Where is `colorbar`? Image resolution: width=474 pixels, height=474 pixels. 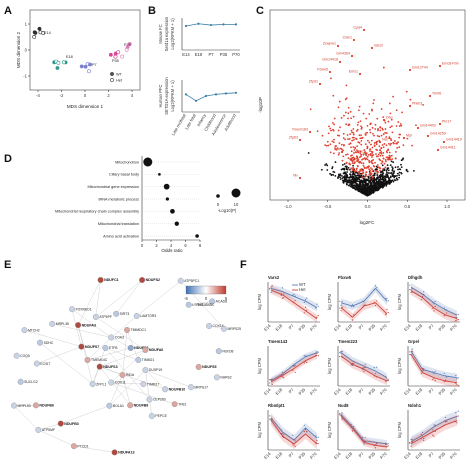 colorbar is located at coordinates (206, 290).